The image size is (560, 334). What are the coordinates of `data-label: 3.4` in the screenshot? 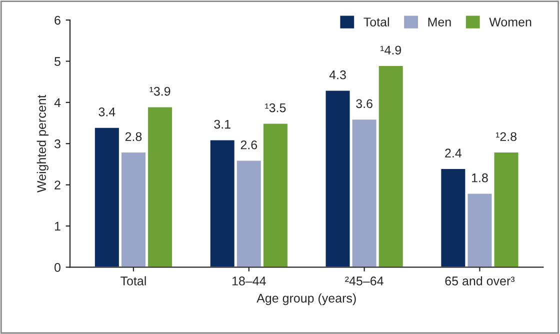 It's located at (107, 111).